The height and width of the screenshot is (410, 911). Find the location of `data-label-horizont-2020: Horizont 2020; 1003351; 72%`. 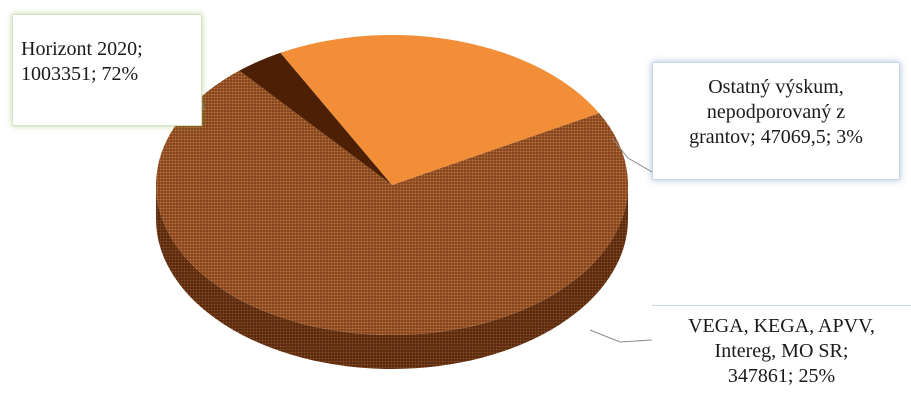

data-label-horizont-2020: Horizont 2020; 1003351; 72% is located at coordinates (107, 70).